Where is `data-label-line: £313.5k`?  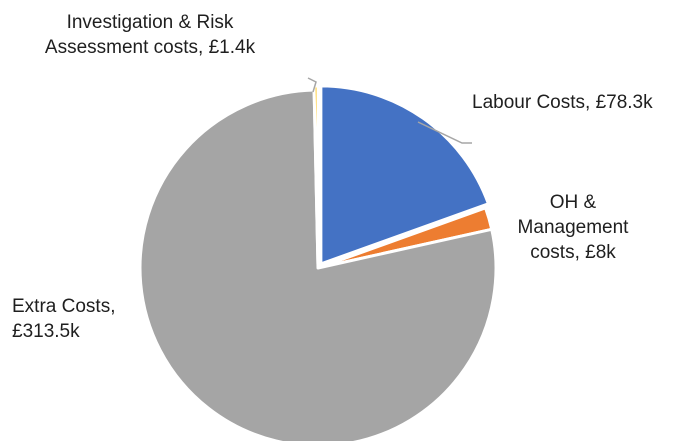
data-label-line: £313.5k is located at coordinates (46, 331).